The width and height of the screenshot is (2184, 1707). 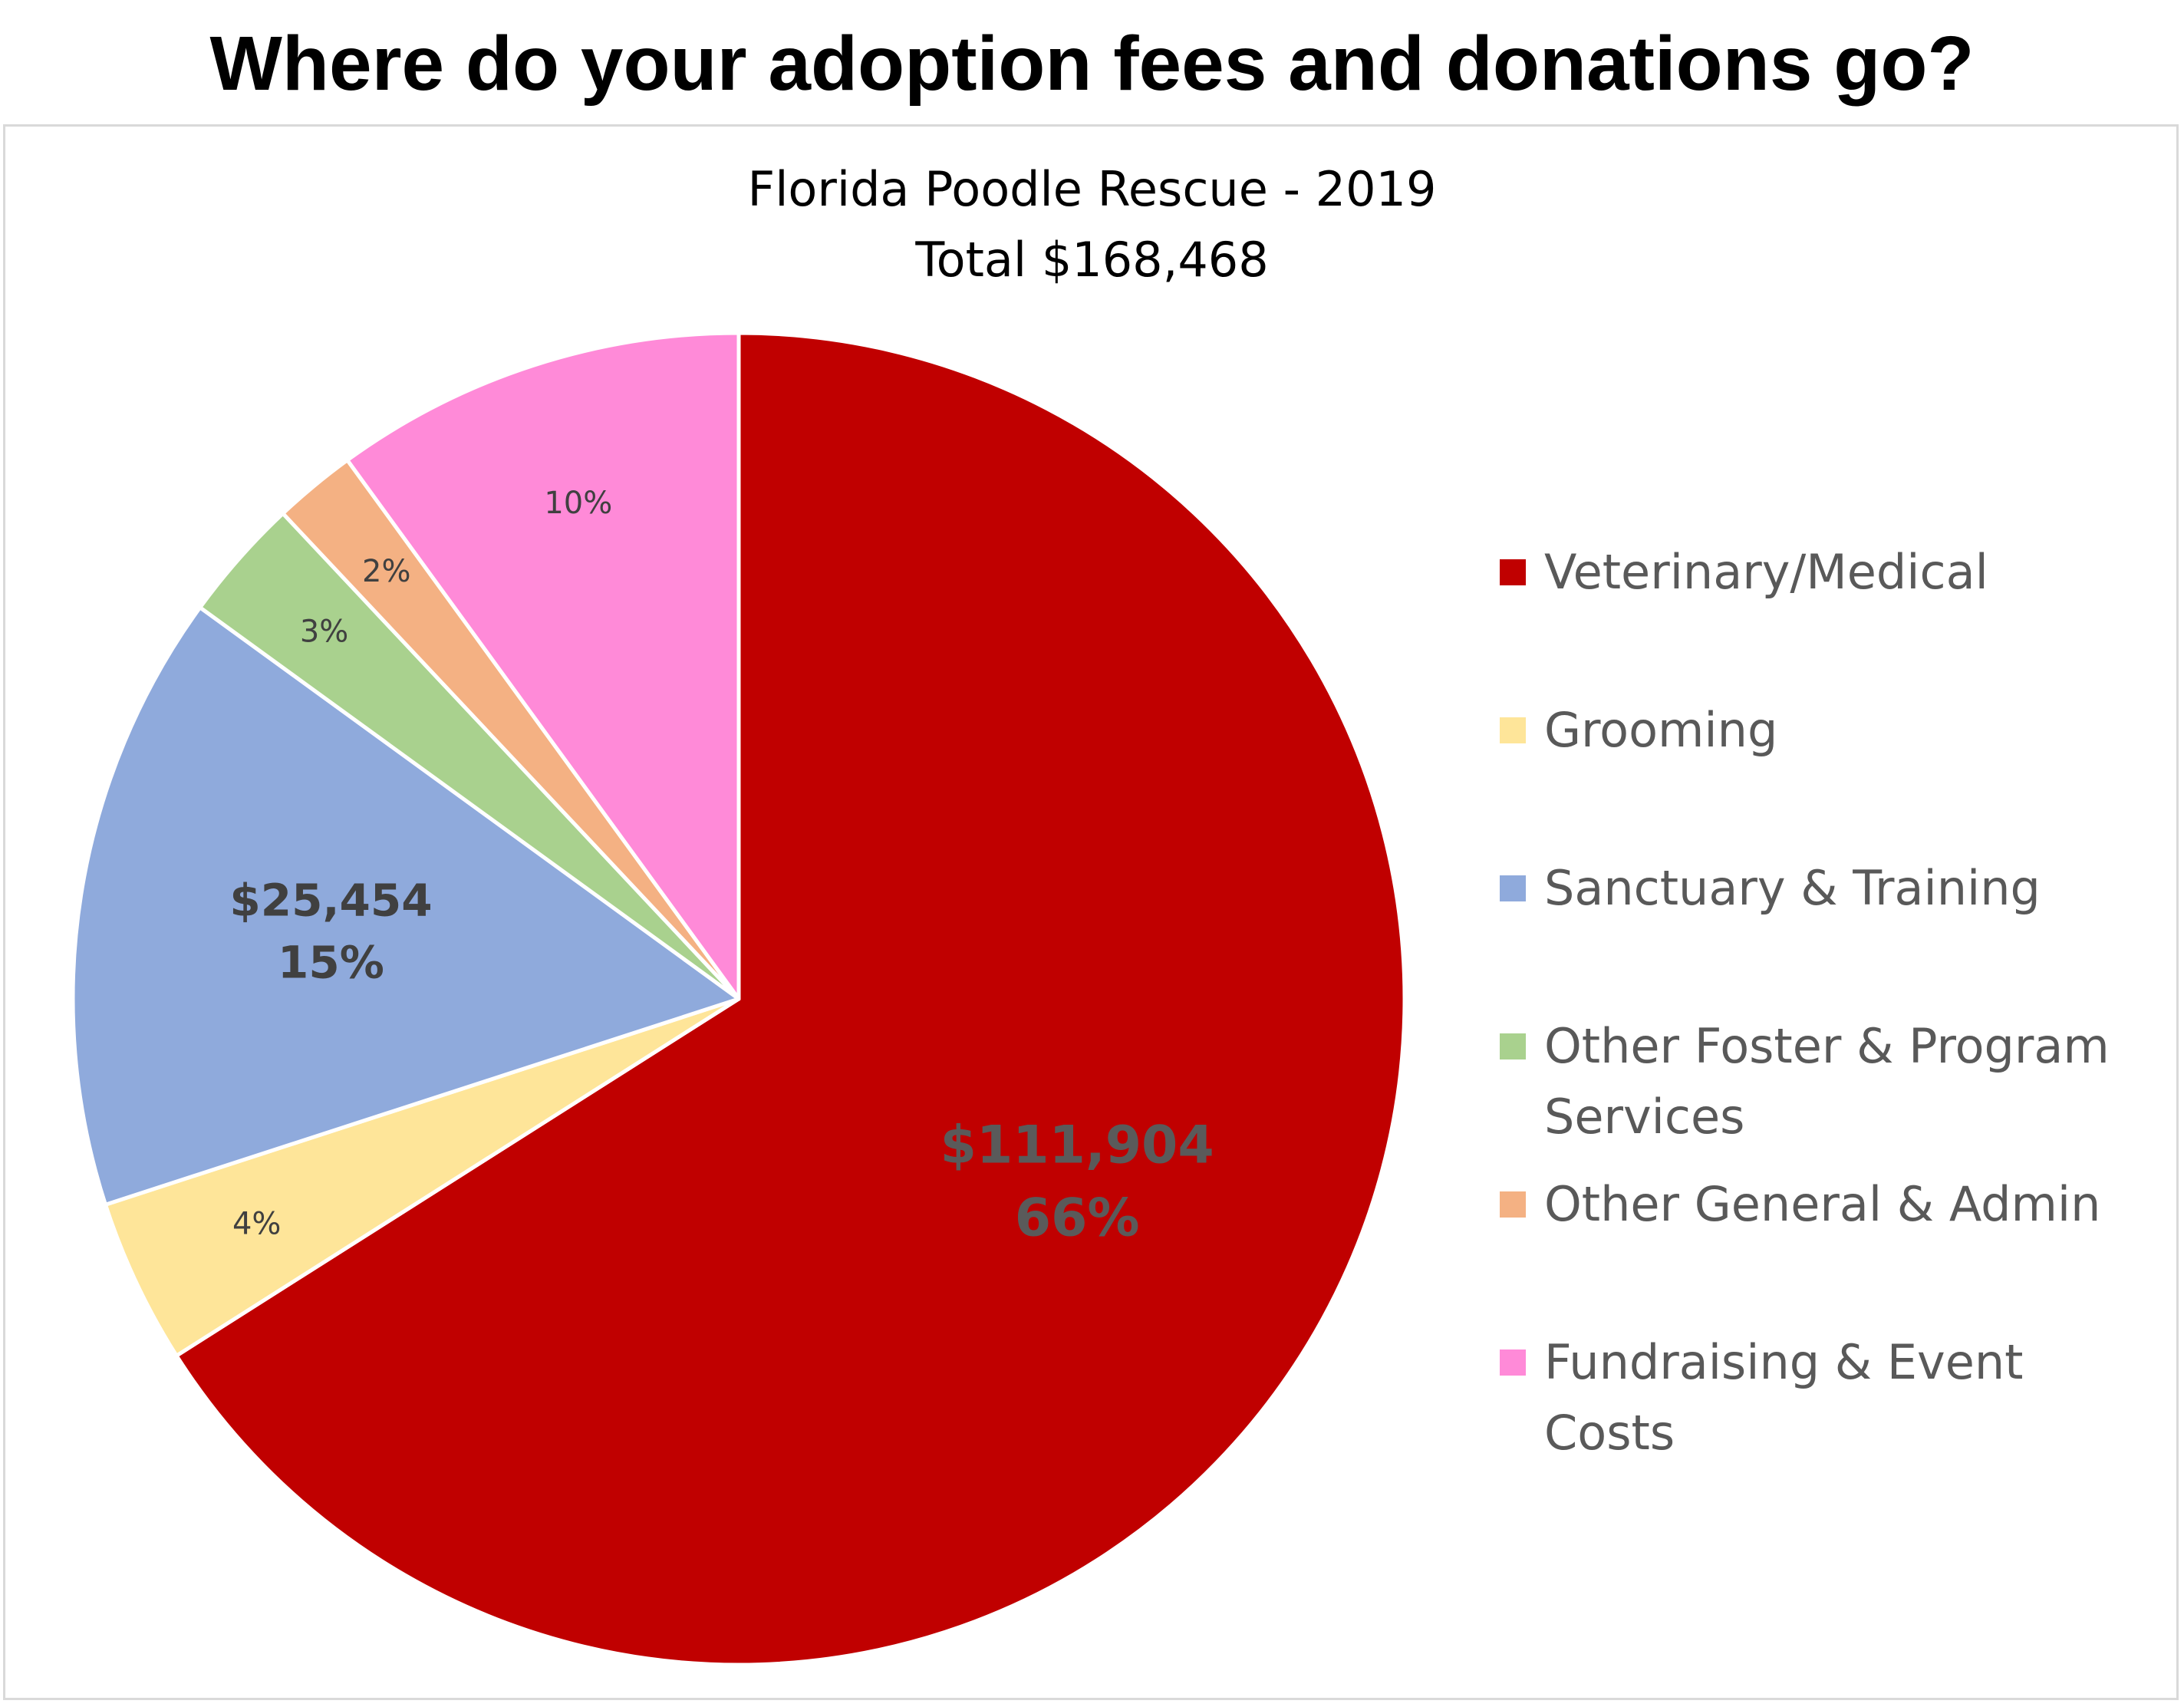 What do you see at coordinates (330, 900) in the screenshot?
I see `slice-amount-label: $25,454` at bounding box center [330, 900].